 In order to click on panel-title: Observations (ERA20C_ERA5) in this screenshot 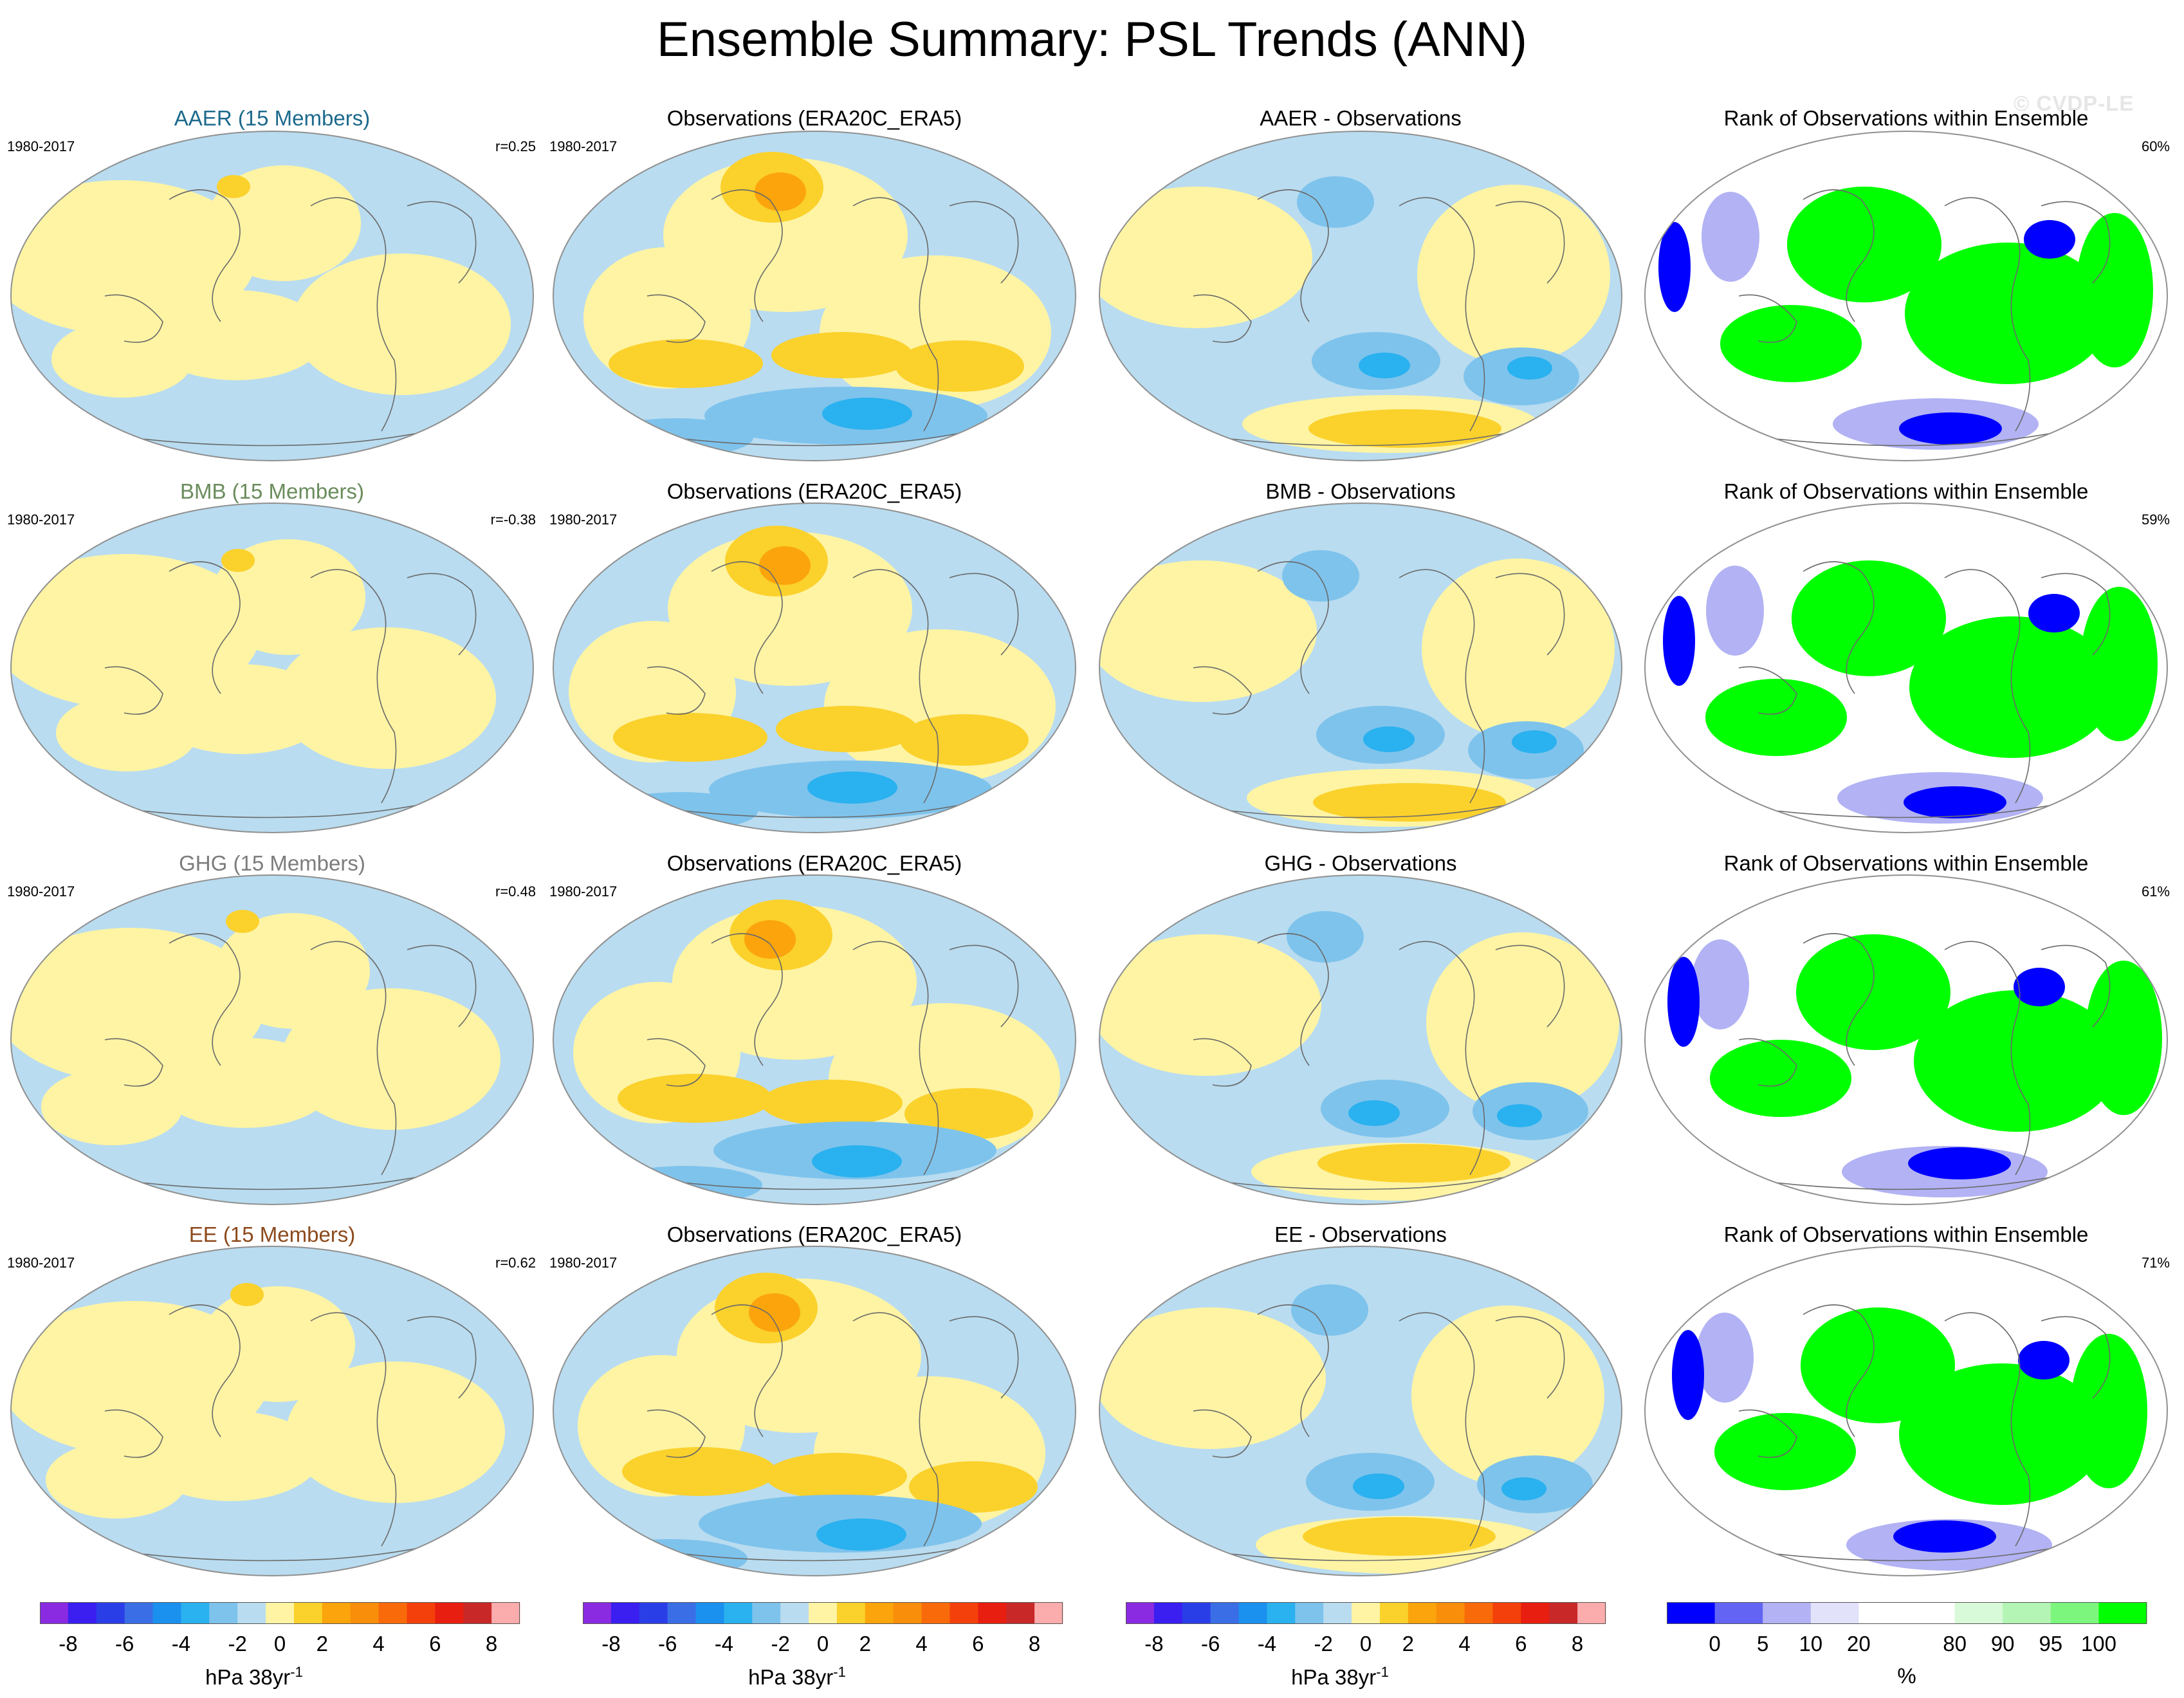, I will do `click(814, 118)`.